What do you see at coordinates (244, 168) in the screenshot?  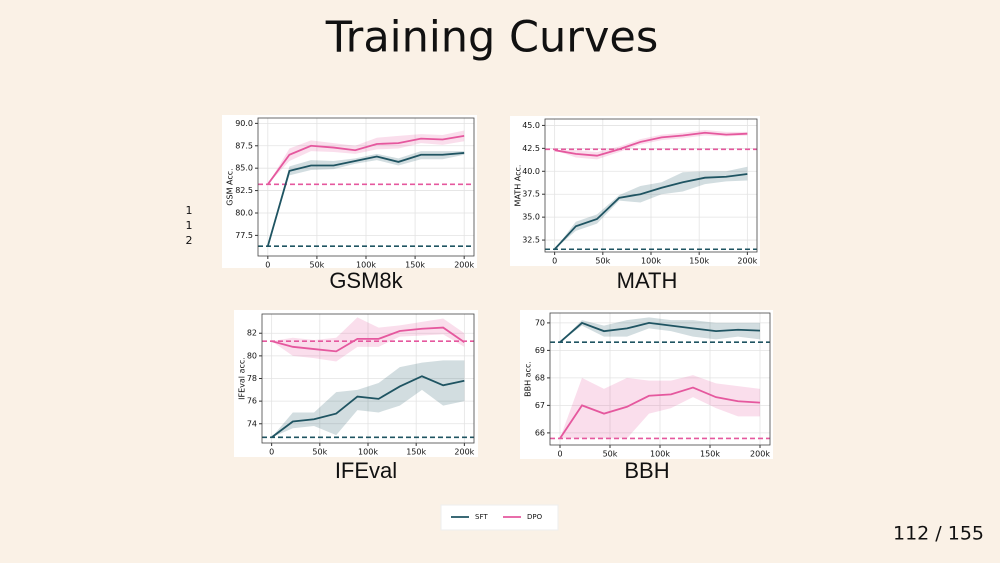 I see `y-tick-label: 85.0` at bounding box center [244, 168].